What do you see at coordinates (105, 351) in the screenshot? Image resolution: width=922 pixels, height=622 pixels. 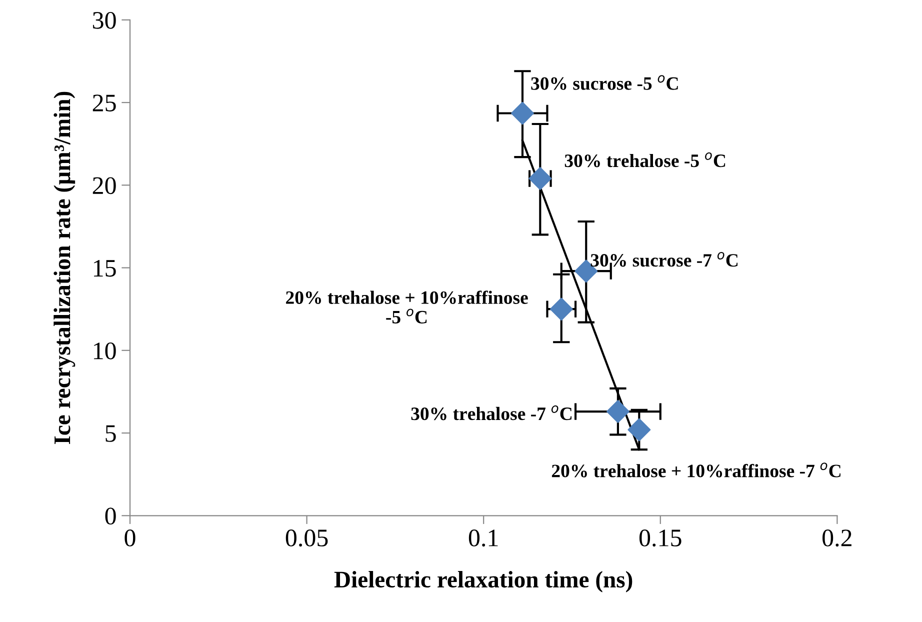 I see `y-tick-label: 10` at bounding box center [105, 351].